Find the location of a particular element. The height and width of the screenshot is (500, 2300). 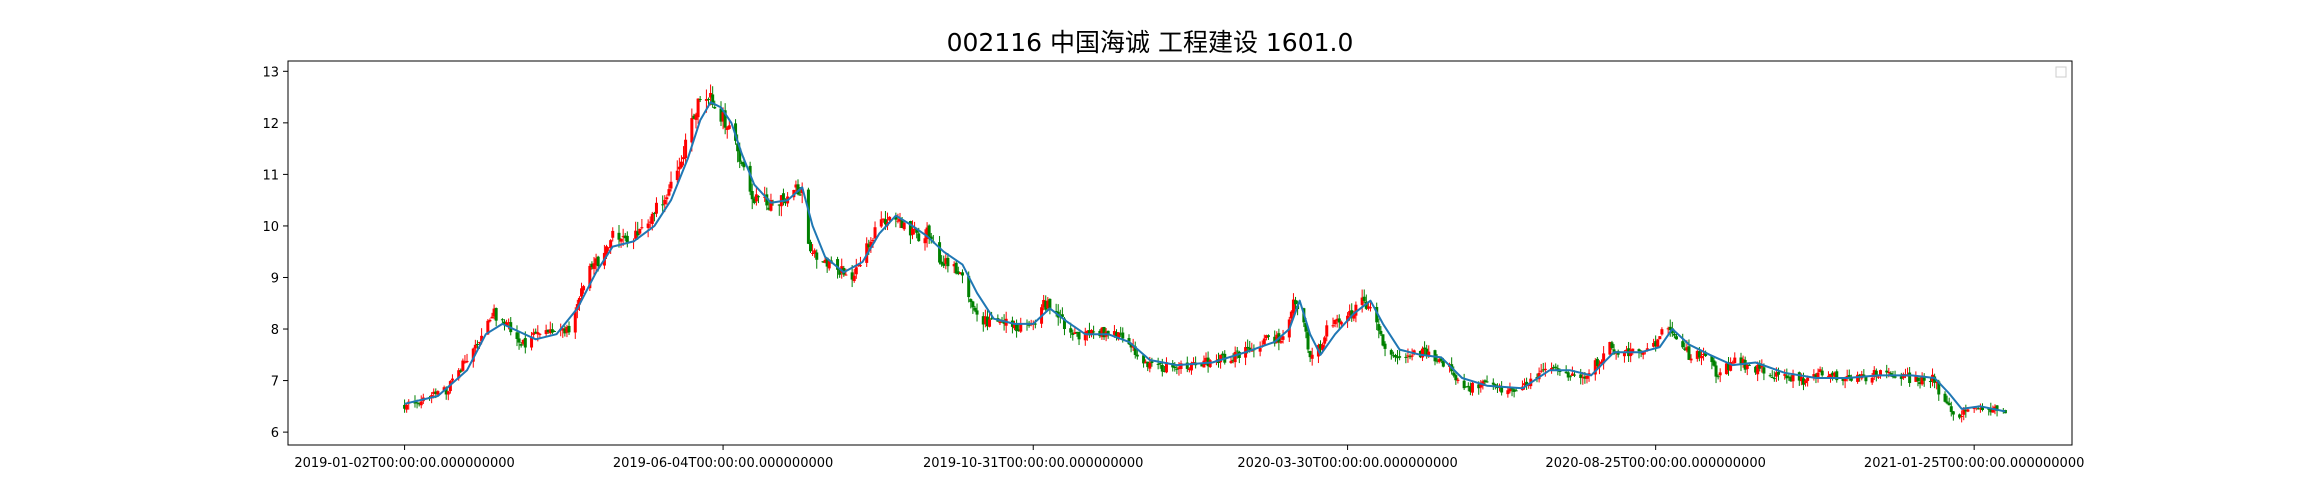

x-tick-label: 2020-03-30T00:00:00.000000000 is located at coordinates (1347, 463).